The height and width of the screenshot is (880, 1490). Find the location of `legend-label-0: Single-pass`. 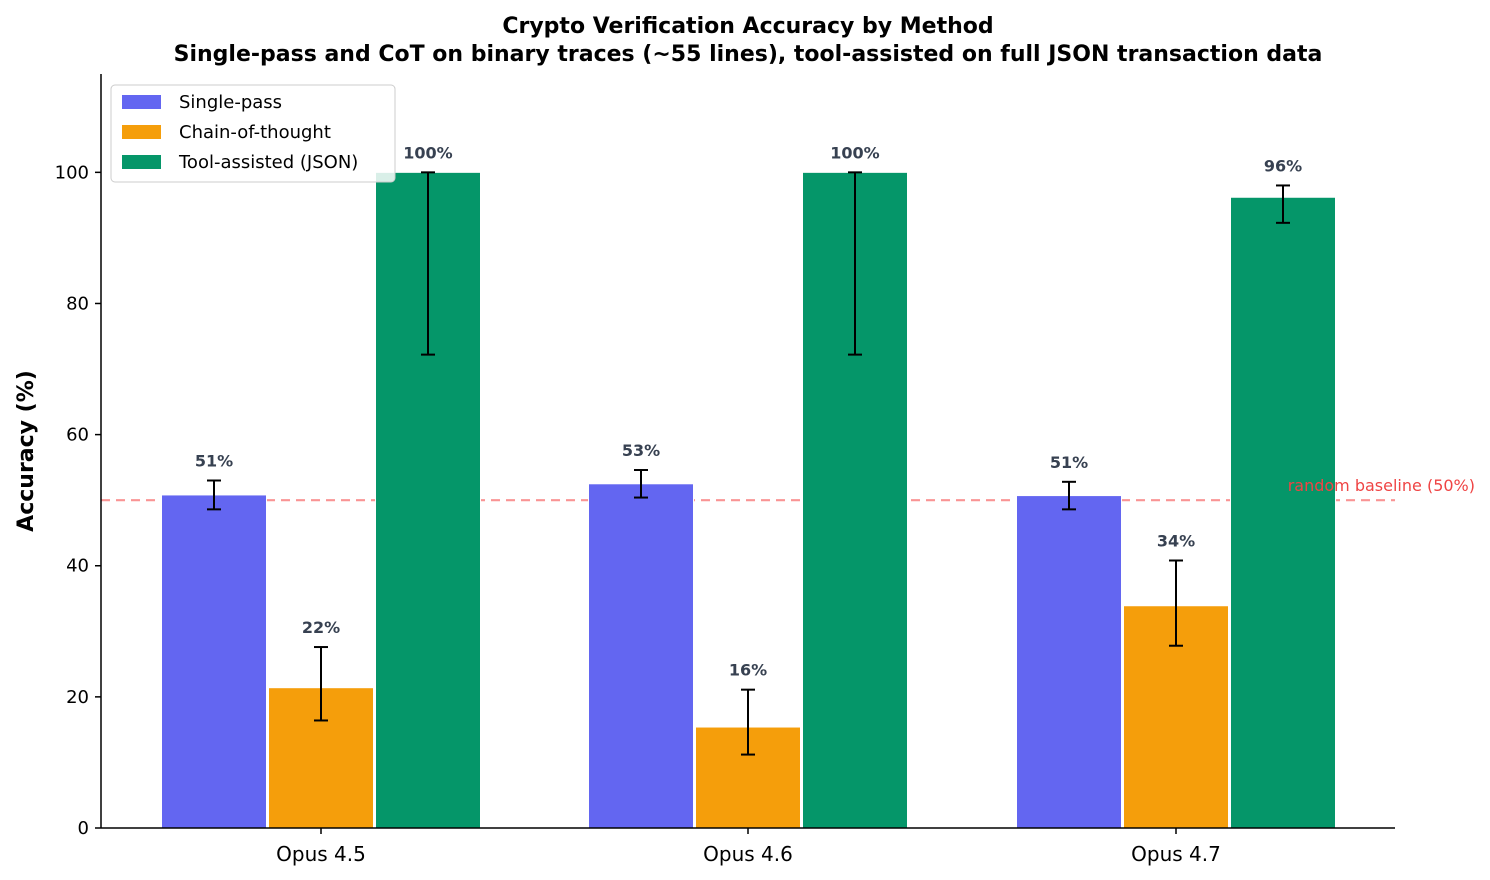

legend-label-0: Single-pass is located at coordinates (230, 102).